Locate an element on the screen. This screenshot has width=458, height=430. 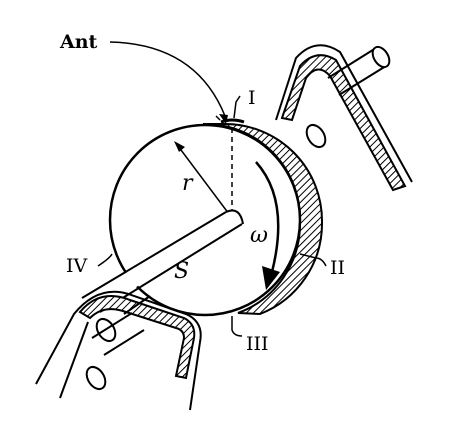
label-ant: Ant is located at coordinates (78, 42).